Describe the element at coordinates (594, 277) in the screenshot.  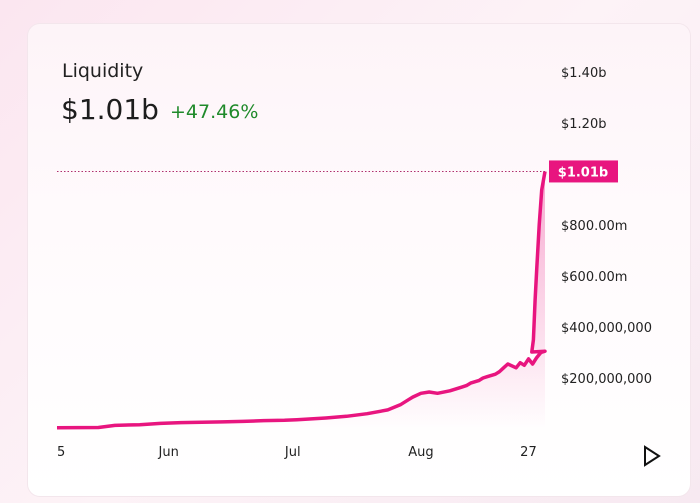
I see `y-tick-label: $600.00m` at that location.